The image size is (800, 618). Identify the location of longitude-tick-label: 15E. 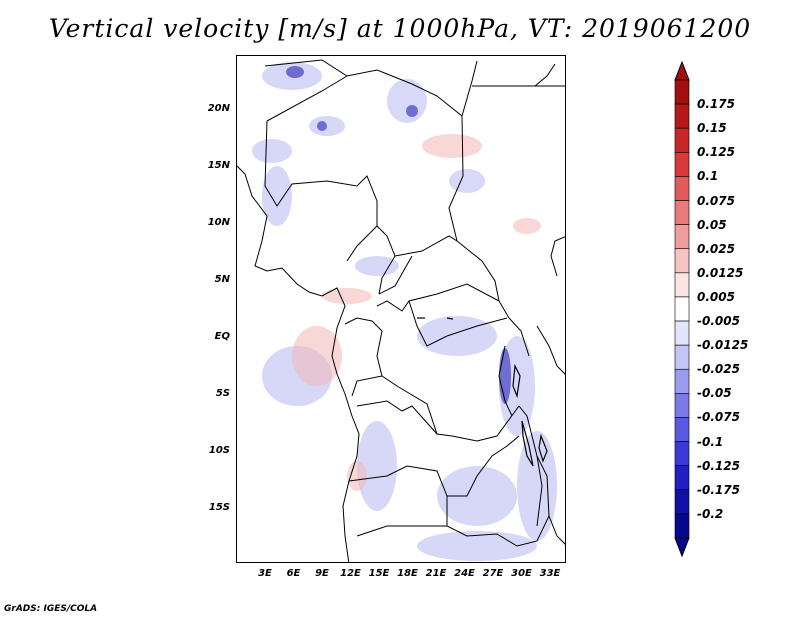
(379, 573).